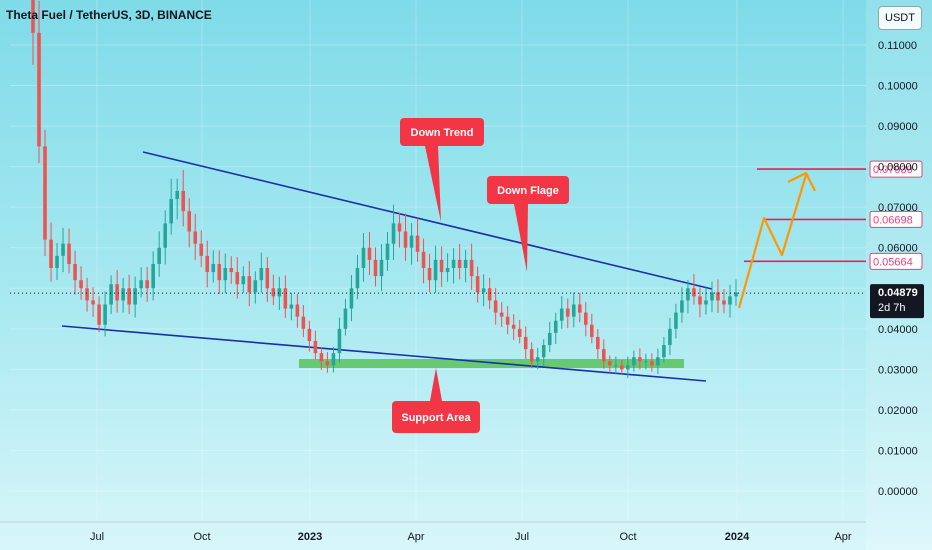  I want to click on currency-button: USDT, so click(900, 18).